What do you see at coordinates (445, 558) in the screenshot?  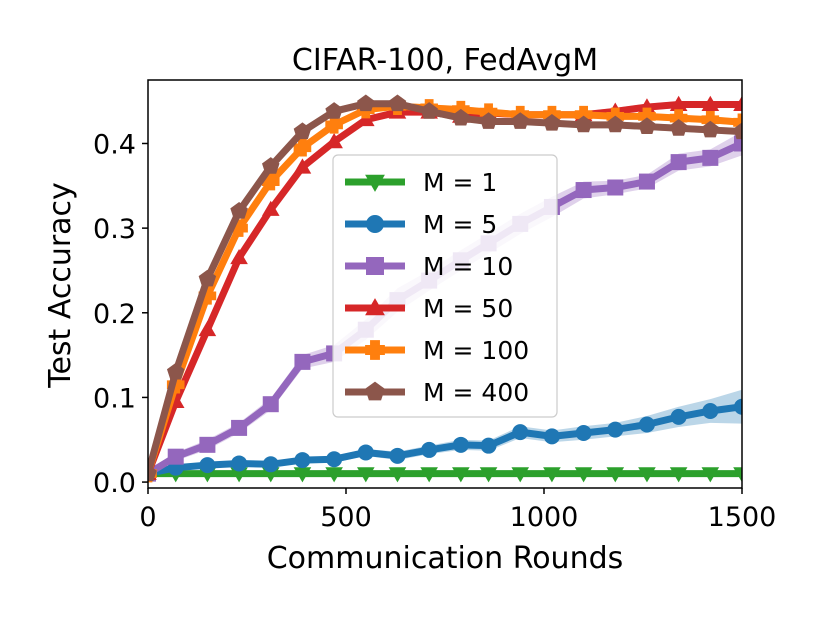 I see `x-axis-label: Communication Rounds` at bounding box center [445, 558].